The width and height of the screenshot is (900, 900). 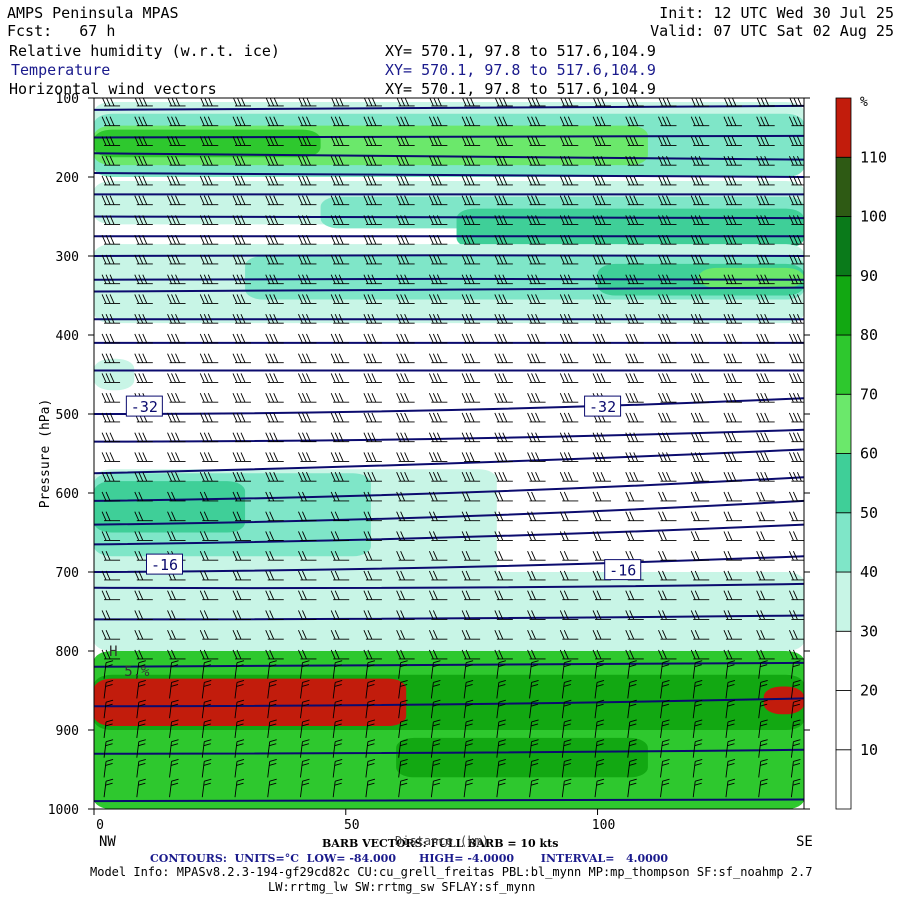 What do you see at coordinates (869, 631) in the screenshot?
I see `colorbar-label-30: 30` at bounding box center [869, 631].